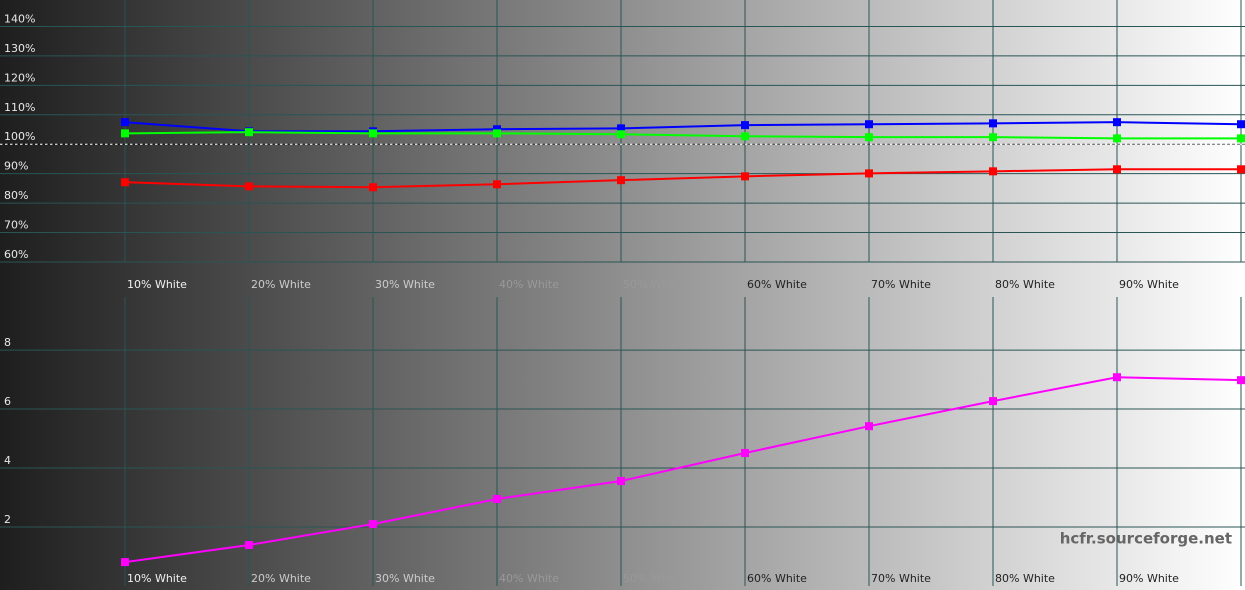 Image resolution: width=1245 pixels, height=590 pixels. Describe the element at coordinates (16, 195) in the screenshot. I see `y-tick-label: 80%` at that location.